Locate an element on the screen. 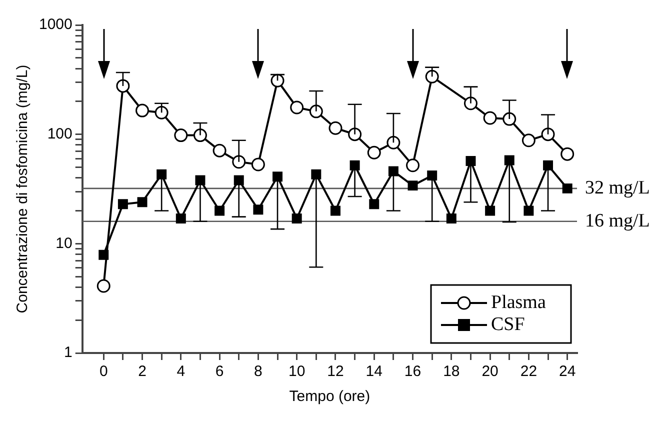 This screenshot has height=428, width=667. x-tick-label: 22 is located at coordinates (529, 371).